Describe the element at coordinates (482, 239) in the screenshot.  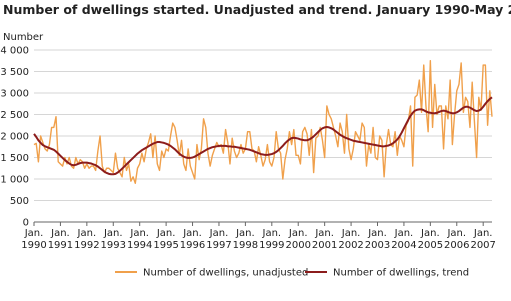
I see `x-tick-label: Jan. 2007` at that location.